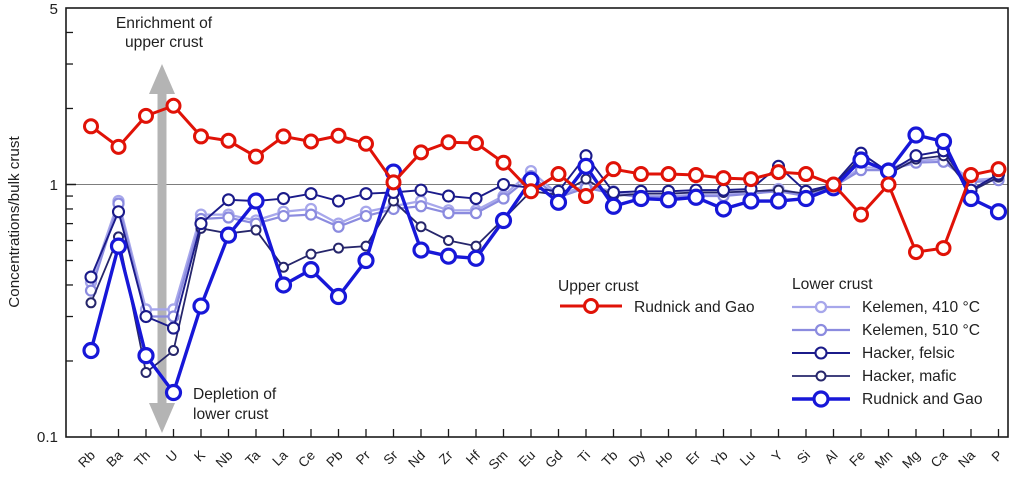  What do you see at coordinates (668, 200) in the screenshot?
I see `marker-lower-rudnick-gao-Ho` at bounding box center [668, 200].